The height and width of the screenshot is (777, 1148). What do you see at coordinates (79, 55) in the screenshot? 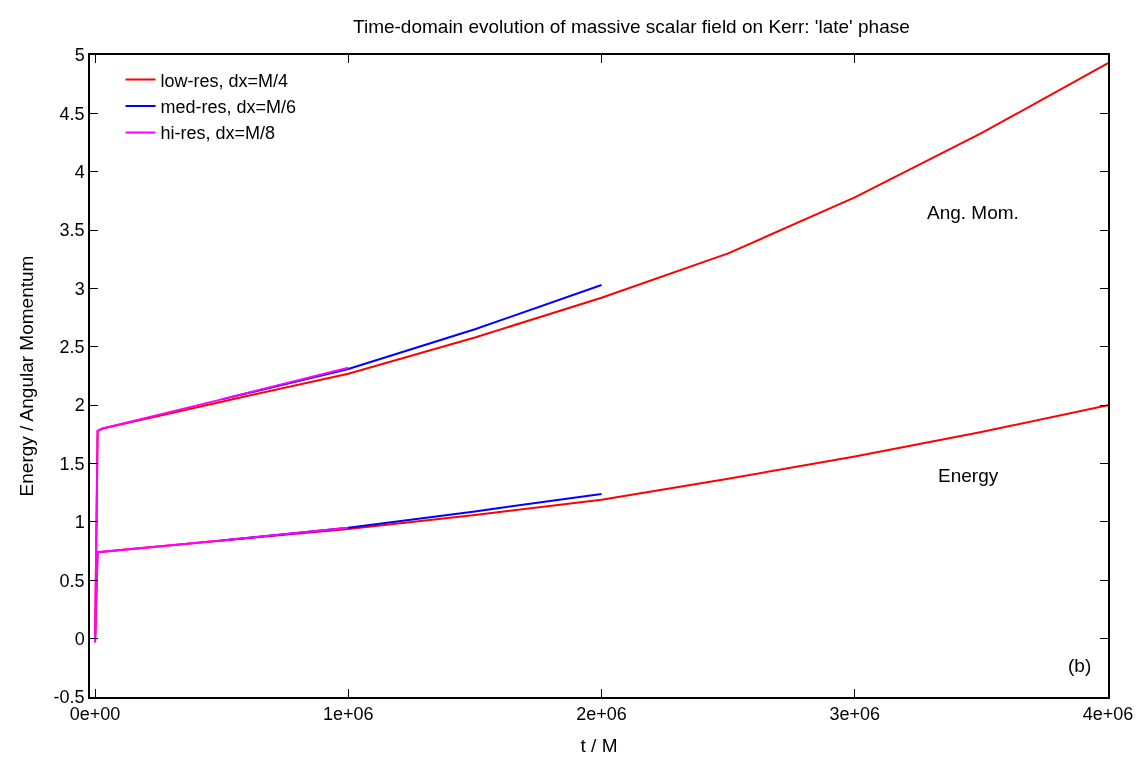
I see `y-tick-label: 5` at bounding box center [79, 55].